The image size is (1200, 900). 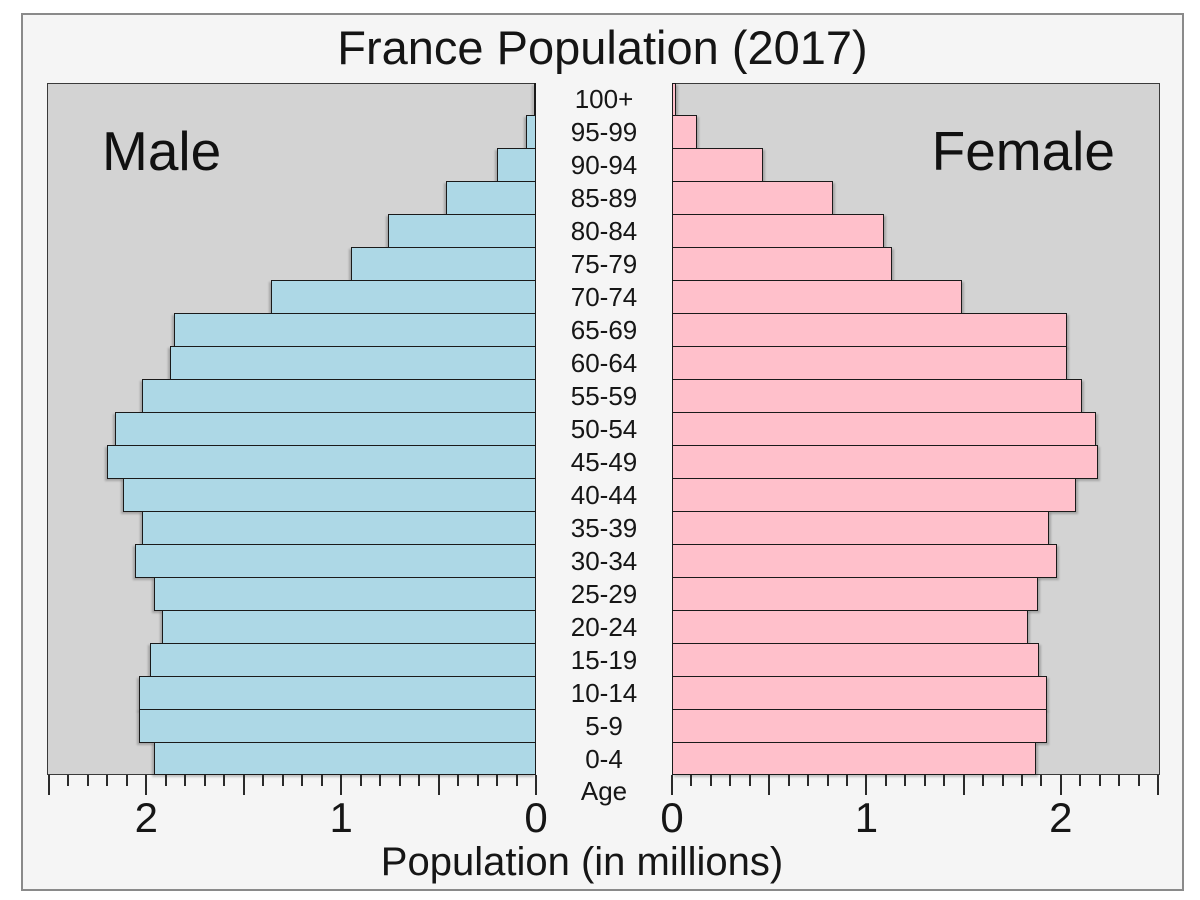 I want to click on male-axis-tick-2.5, so click(x=48, y=785).